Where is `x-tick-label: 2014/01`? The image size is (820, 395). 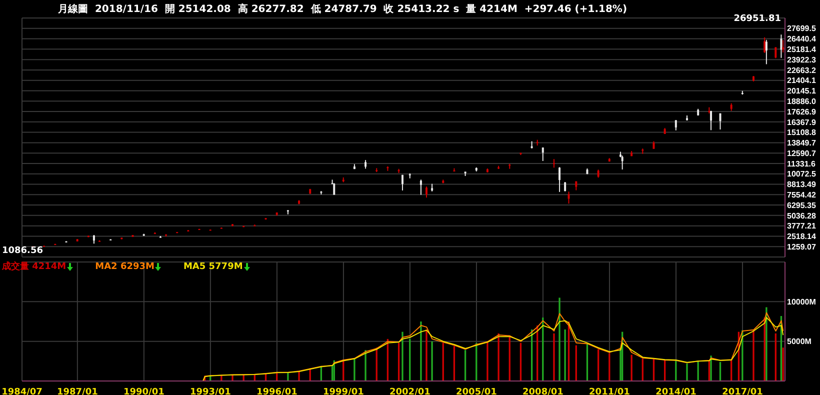
x-tick-label: 2014/01 is located at coordinates (676, 391).